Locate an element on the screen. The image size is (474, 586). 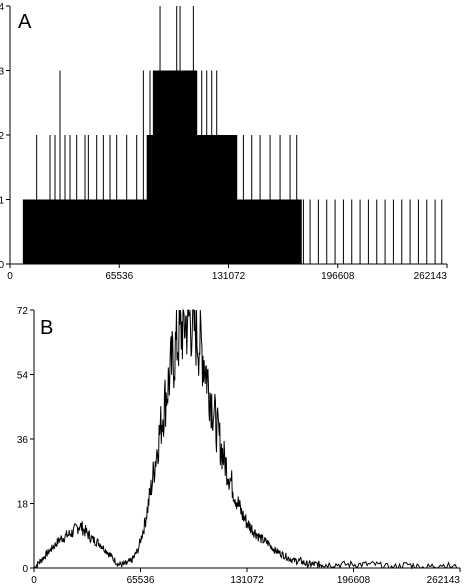
panel-a-label: A is located at coordinates (25, 22).